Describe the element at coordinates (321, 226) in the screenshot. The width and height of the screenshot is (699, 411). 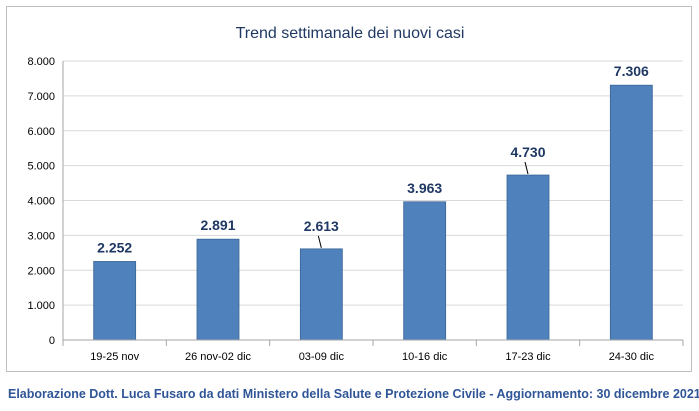
I see `data-label: 2.613` at that location.